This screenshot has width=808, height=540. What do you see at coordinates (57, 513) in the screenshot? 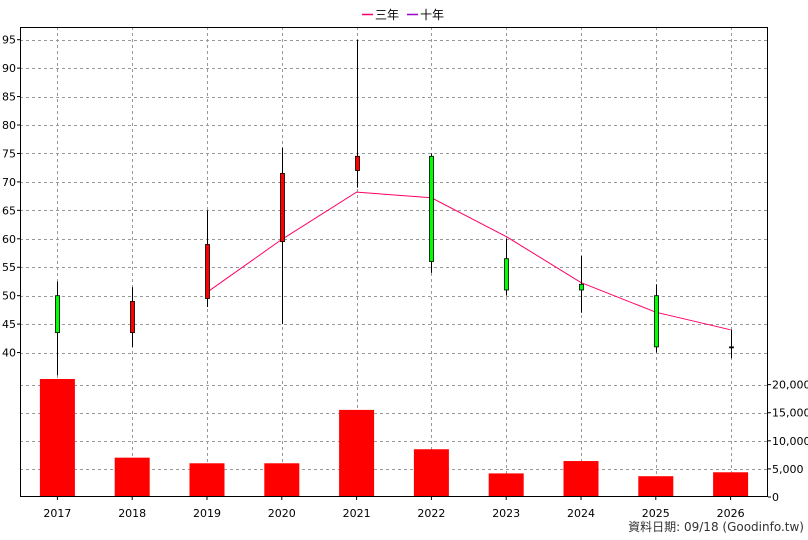
I see `x-tick-label: 2017` at bounding box center [57, 513].